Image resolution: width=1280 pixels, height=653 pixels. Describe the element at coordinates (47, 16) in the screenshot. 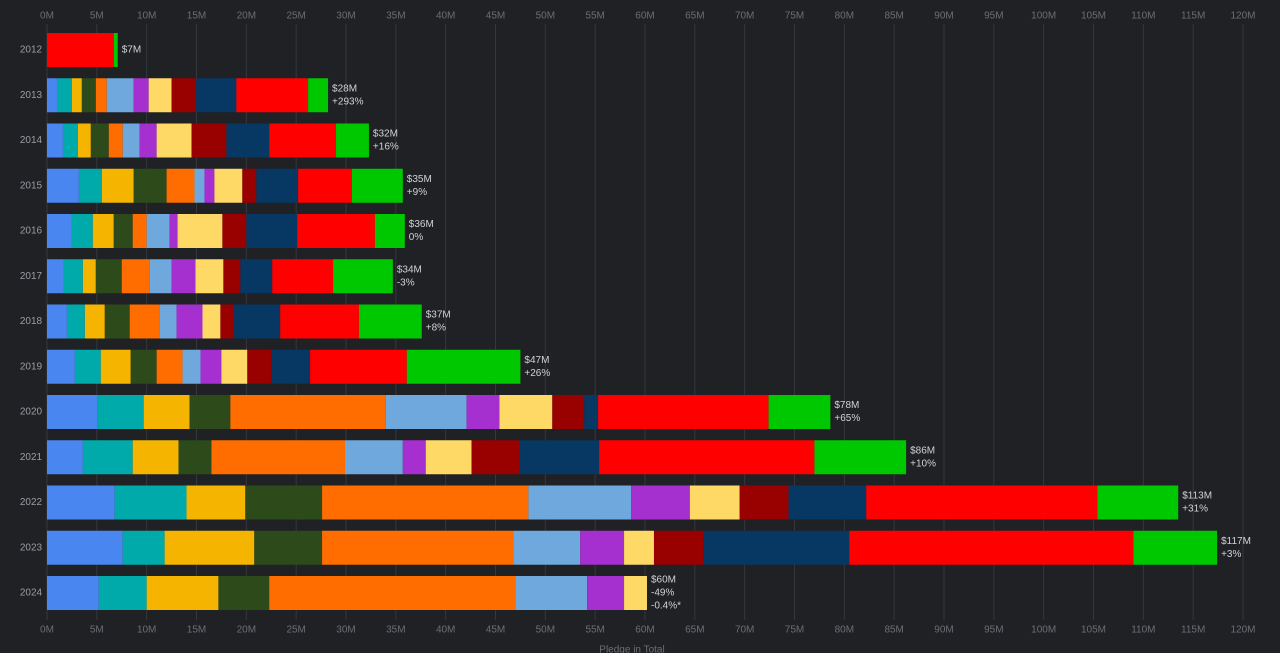

I see `x-tick-label: 0M` at that location.